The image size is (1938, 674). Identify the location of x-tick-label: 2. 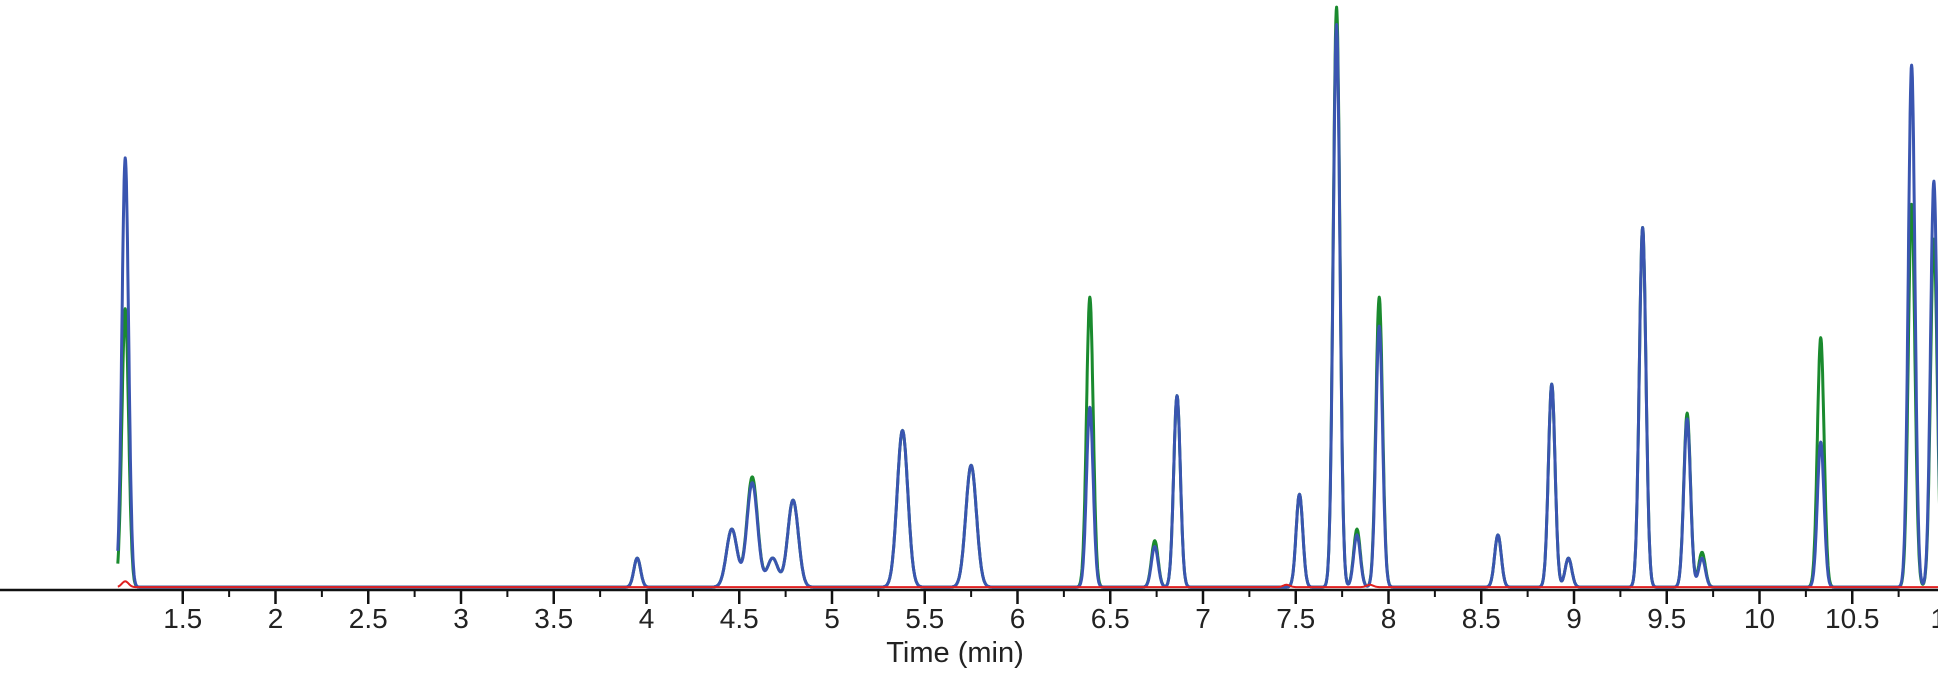
(276, 618).